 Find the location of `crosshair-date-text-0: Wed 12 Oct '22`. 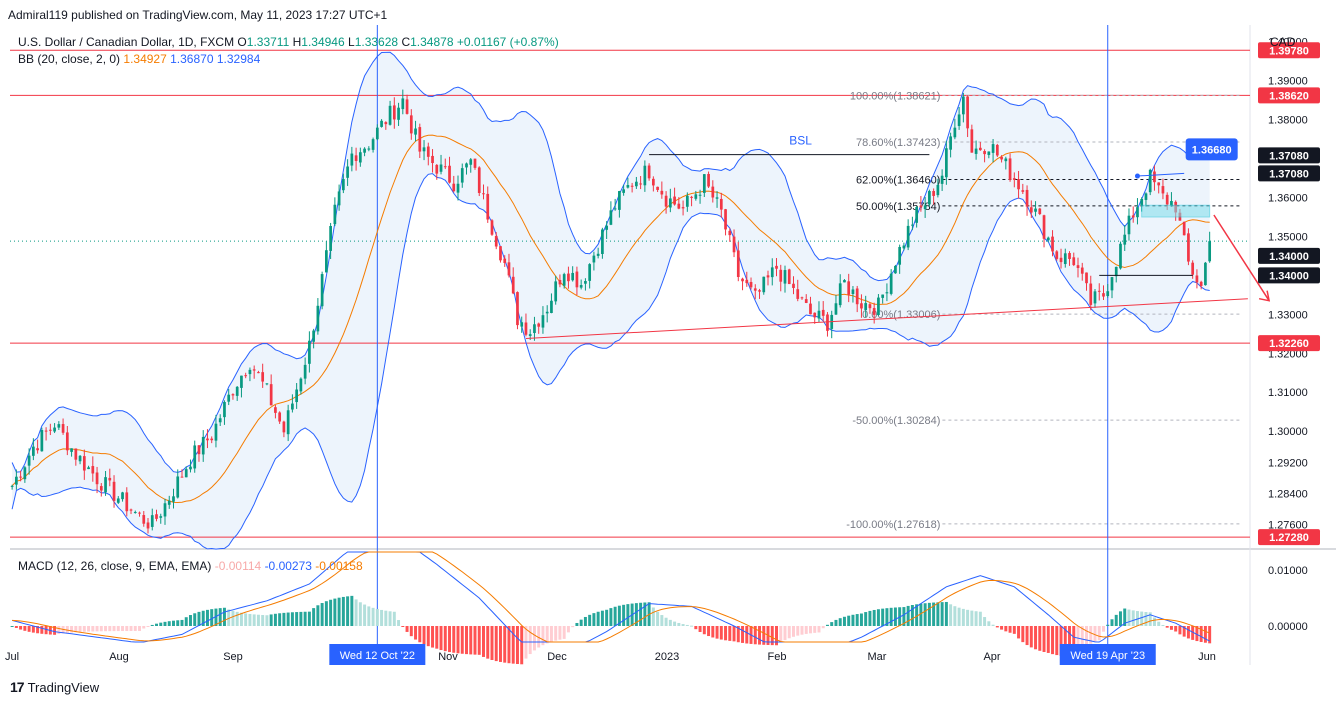

crosshair-date-text-0: Wed 12 Oct '22 is located at coordinates (377, 656).